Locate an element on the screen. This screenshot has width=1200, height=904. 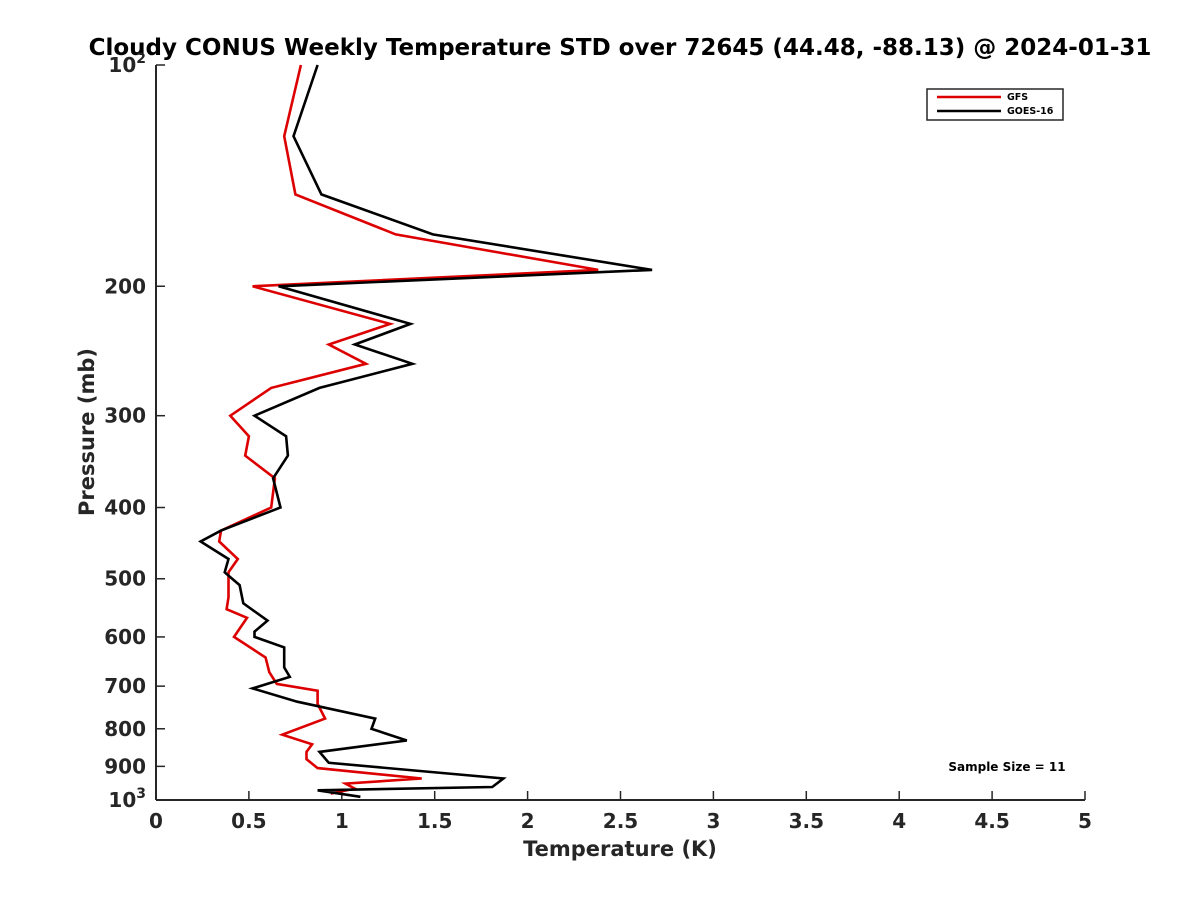
legend-label-gfs: GFS is located at coordinates (1017, 97).